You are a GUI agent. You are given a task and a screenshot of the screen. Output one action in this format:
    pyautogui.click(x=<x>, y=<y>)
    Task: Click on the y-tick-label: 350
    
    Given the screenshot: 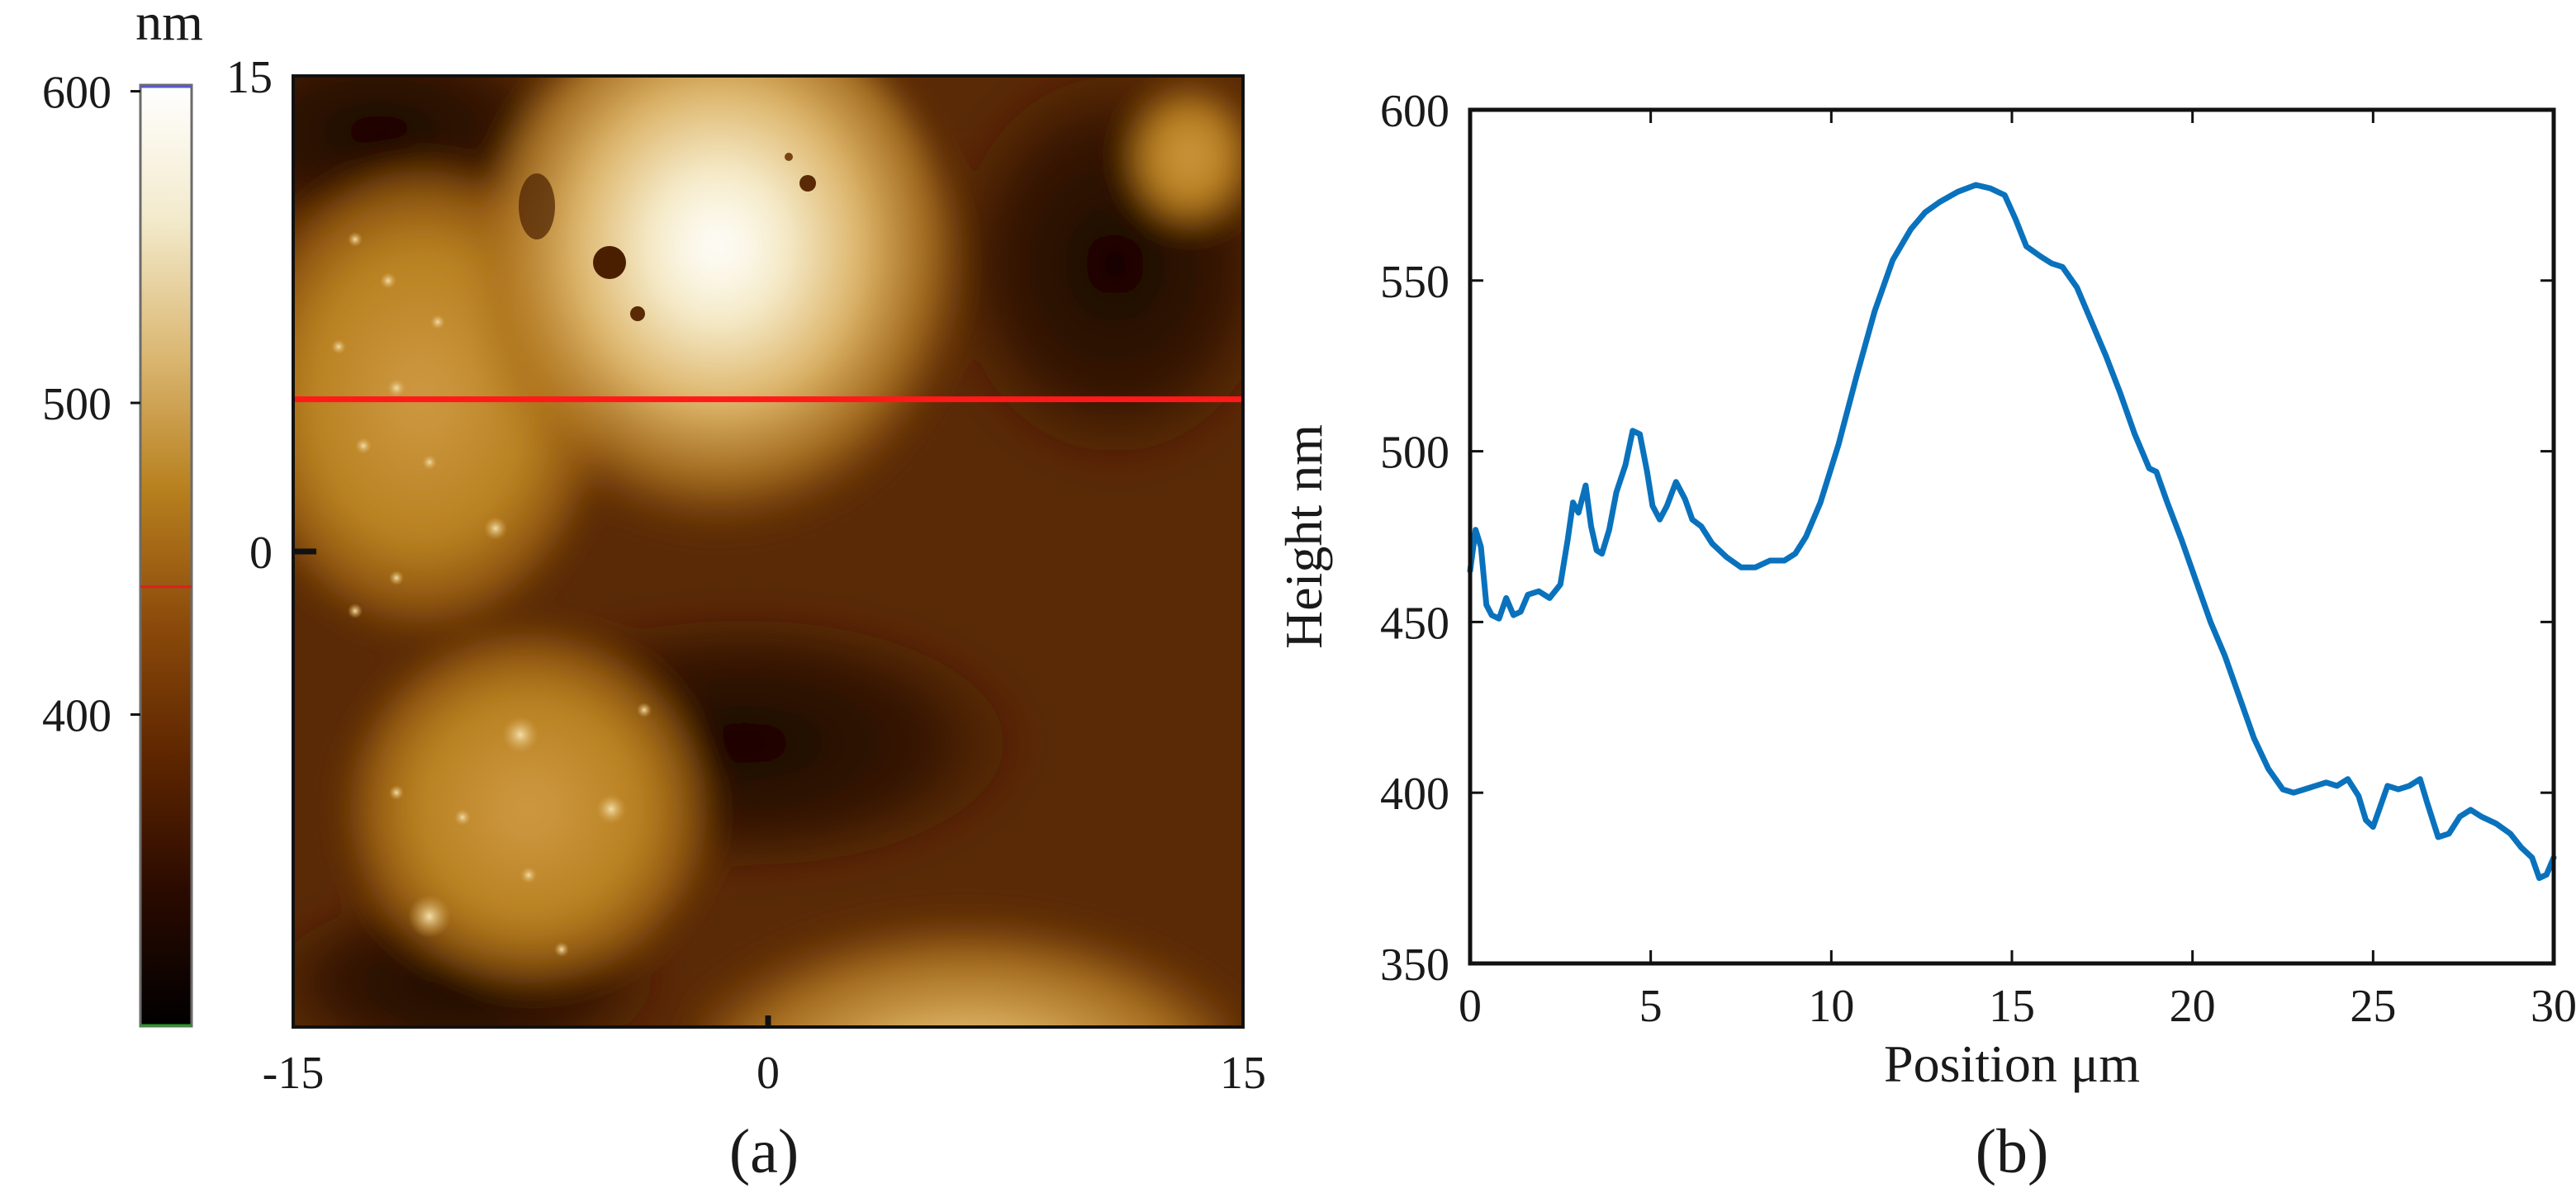 What is the action you would take?
    pyautogui.click(x=1414, y=965)
    